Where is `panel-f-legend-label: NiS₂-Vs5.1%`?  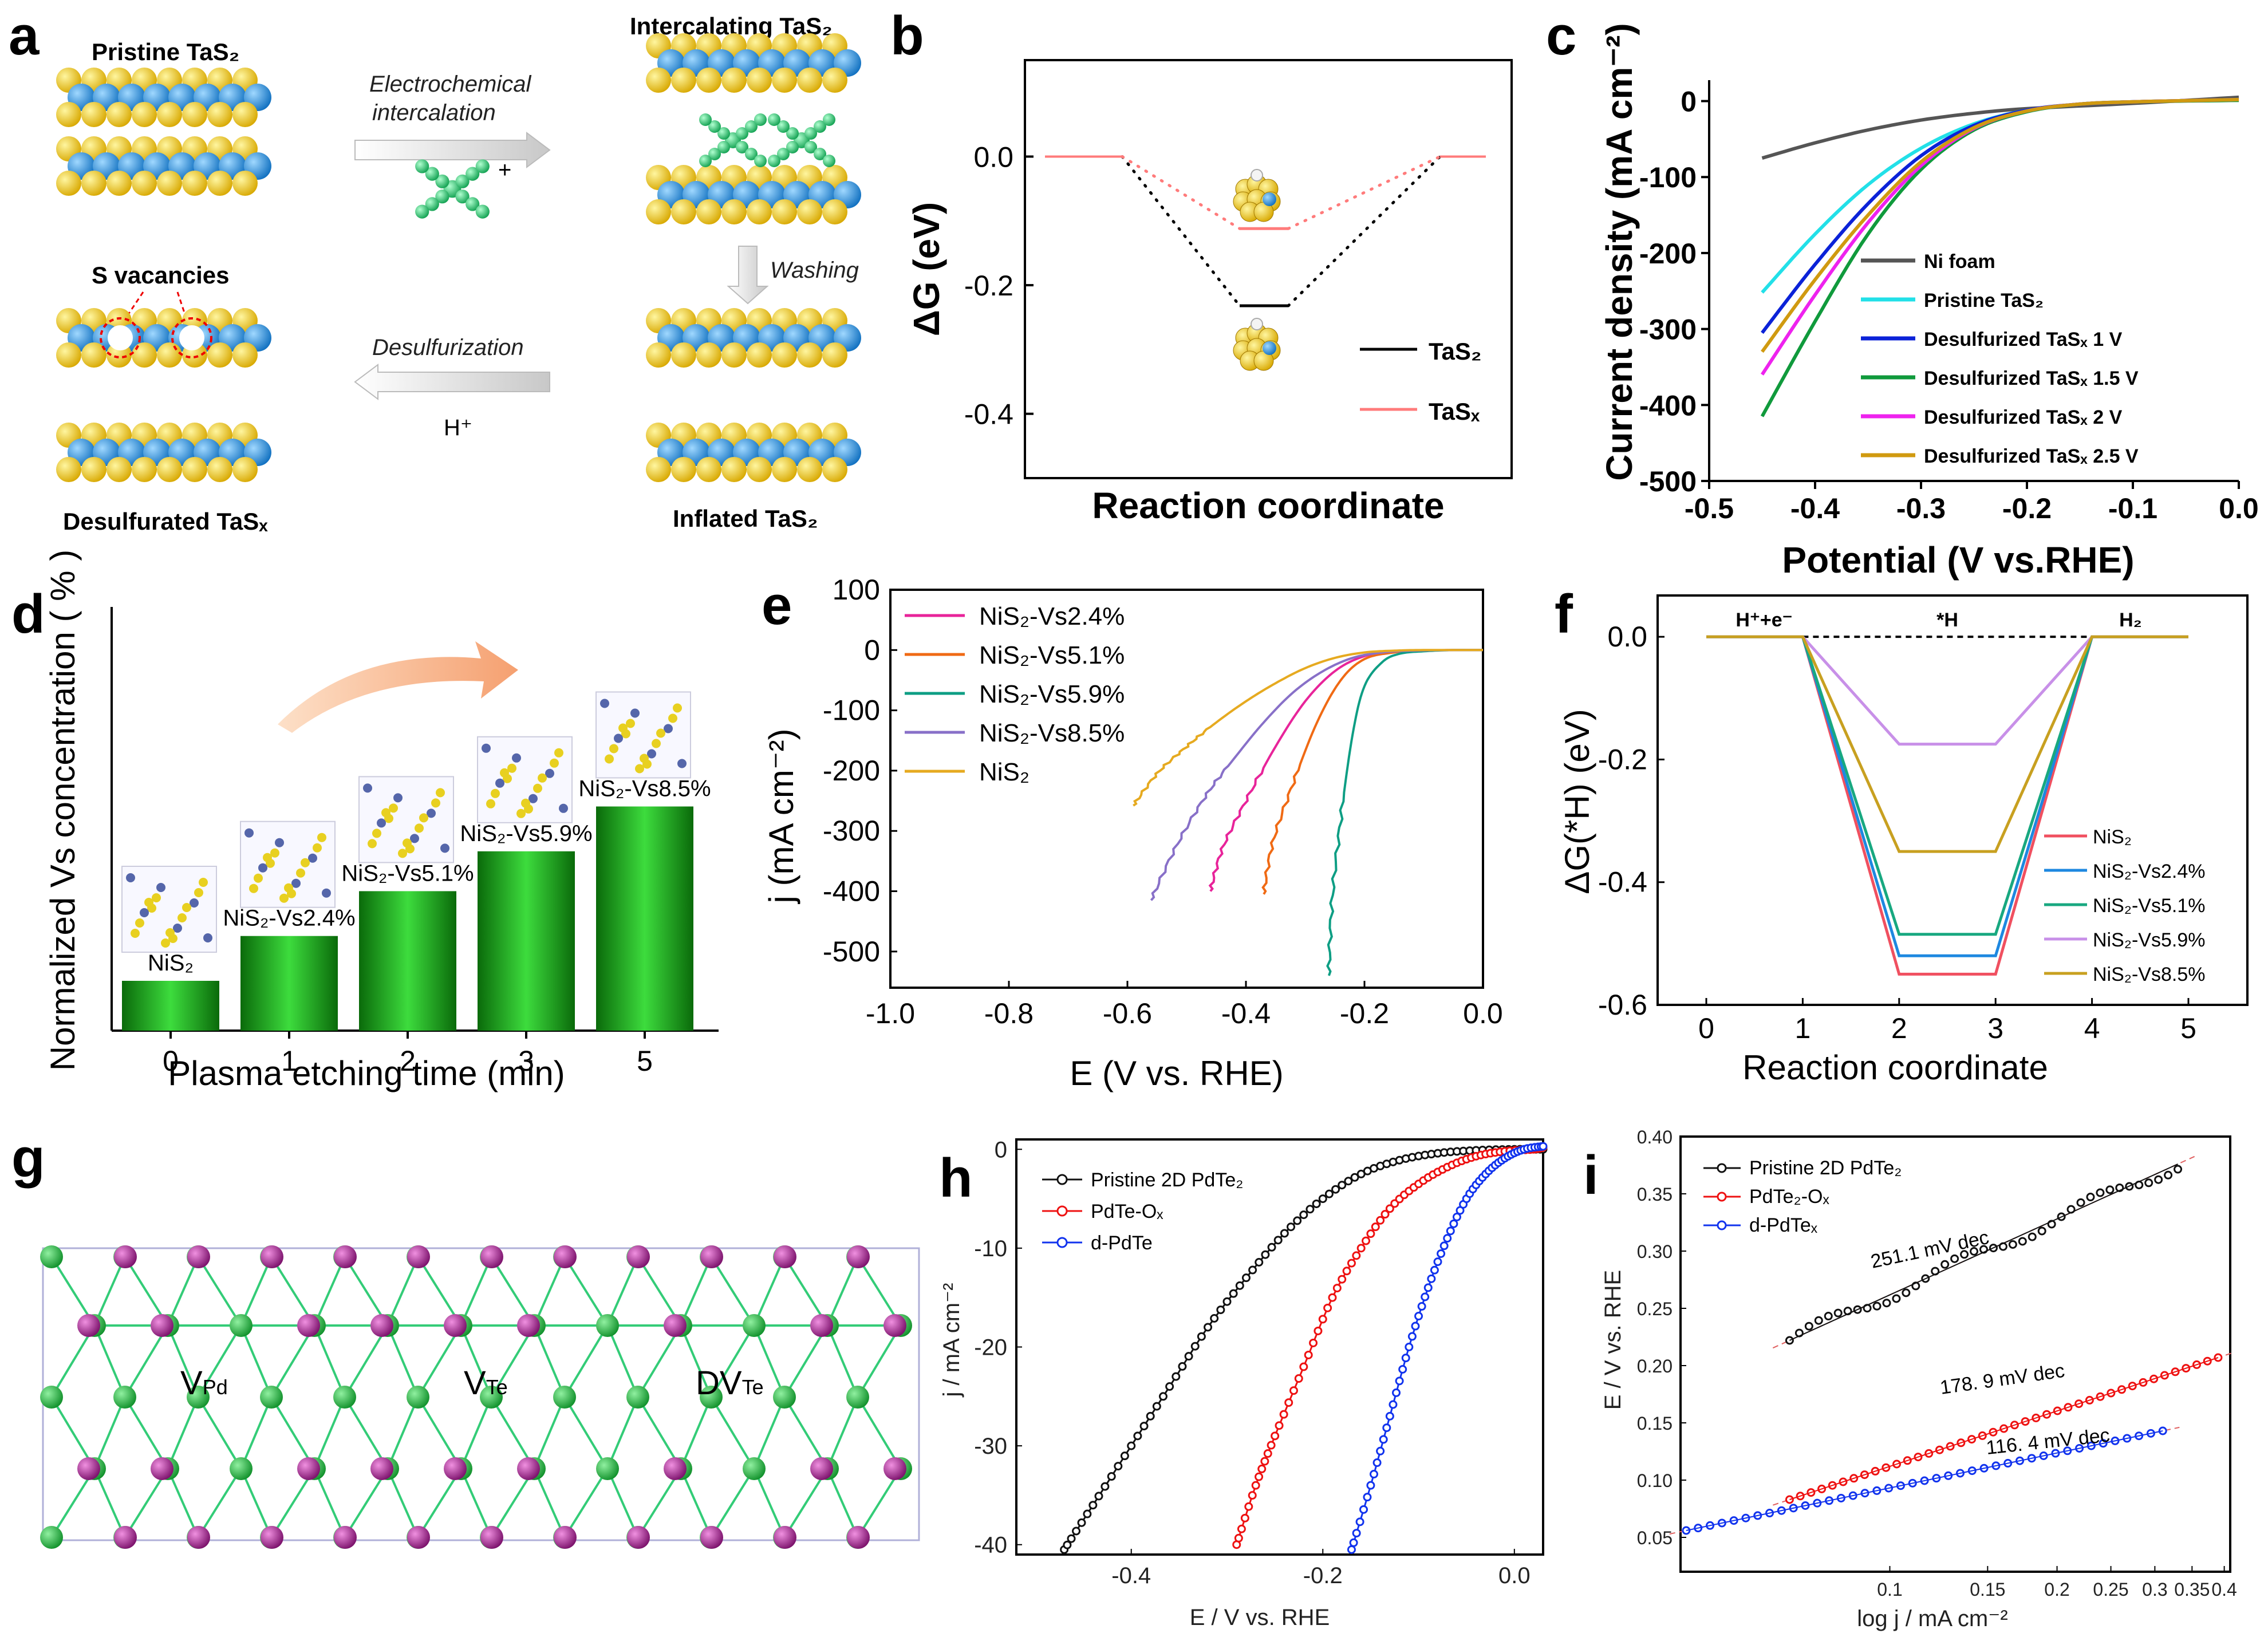 panel-f-legend-label: NiS₂-Vs5.1% is located at coordinates (2149, 906).